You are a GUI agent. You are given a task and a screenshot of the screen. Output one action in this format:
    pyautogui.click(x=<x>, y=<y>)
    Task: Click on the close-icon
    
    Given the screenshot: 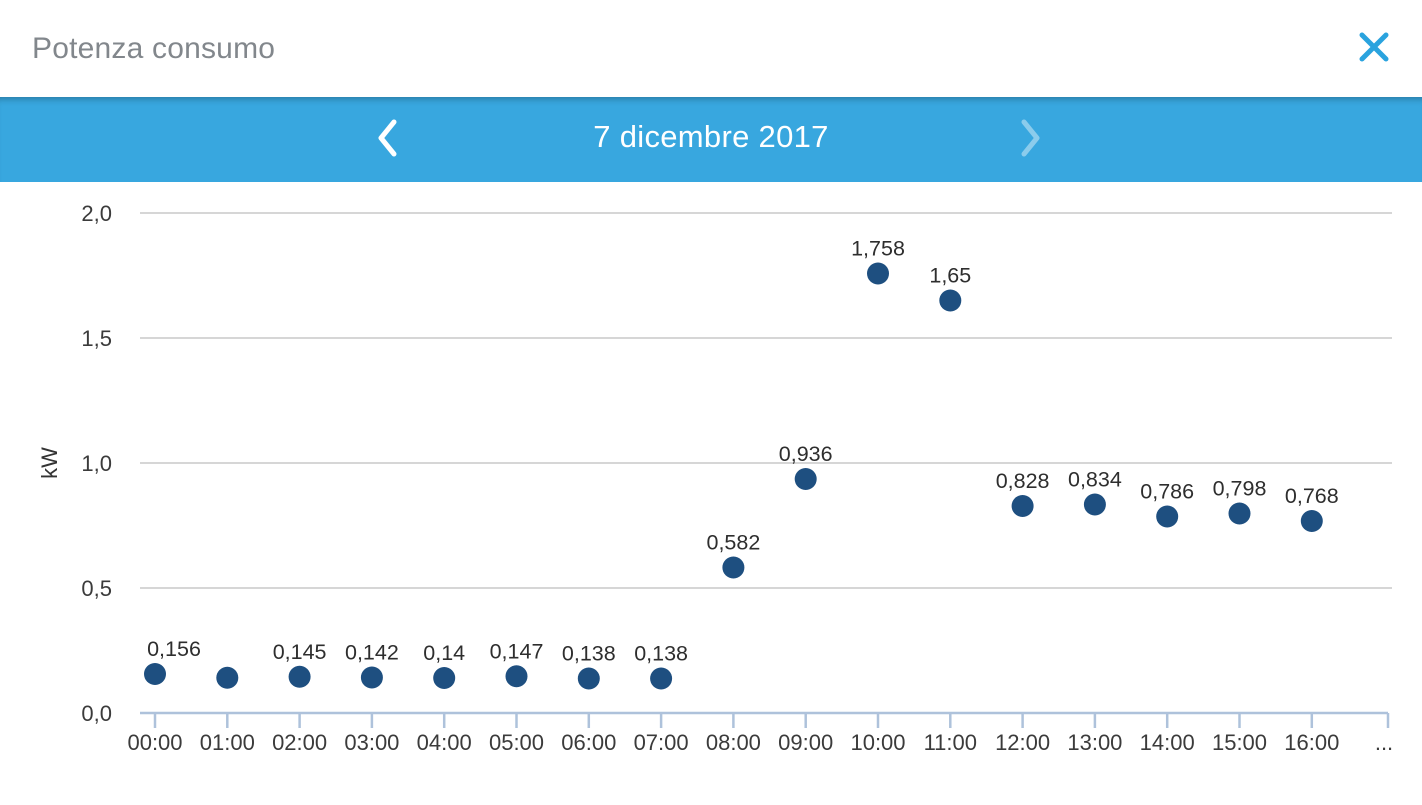 What is the action you would take?
    pyautogui.click(x=1374, y=48)
    